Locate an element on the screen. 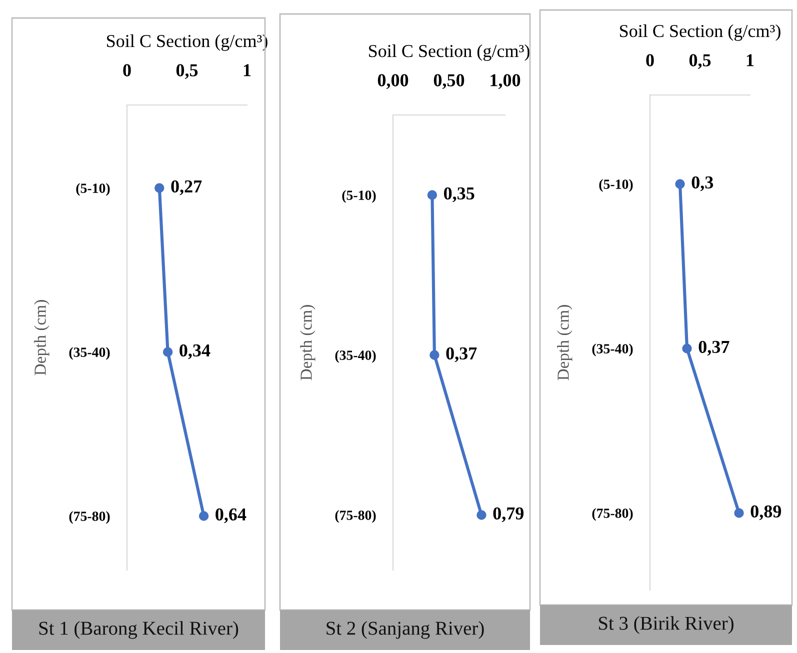 The height and width of the screenshot is (653, 797). data-label: 0,79 is located at coordinates (508, 514).